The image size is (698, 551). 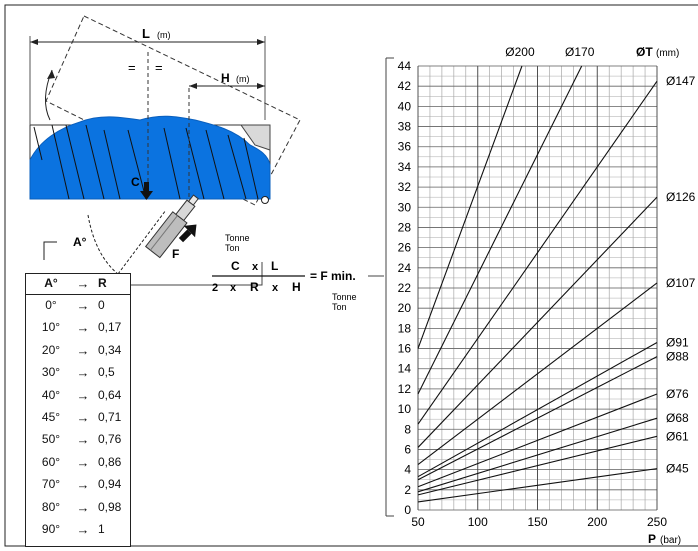 I want to click on y-tick-label: 20, so click(x=405, y=308).